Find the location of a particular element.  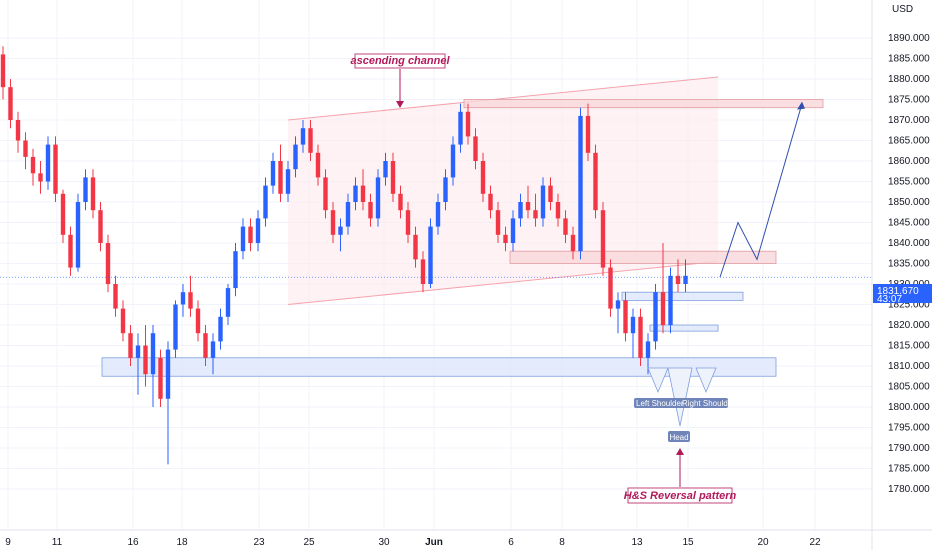

pattern-label-box is located at coordinates (680, 495).